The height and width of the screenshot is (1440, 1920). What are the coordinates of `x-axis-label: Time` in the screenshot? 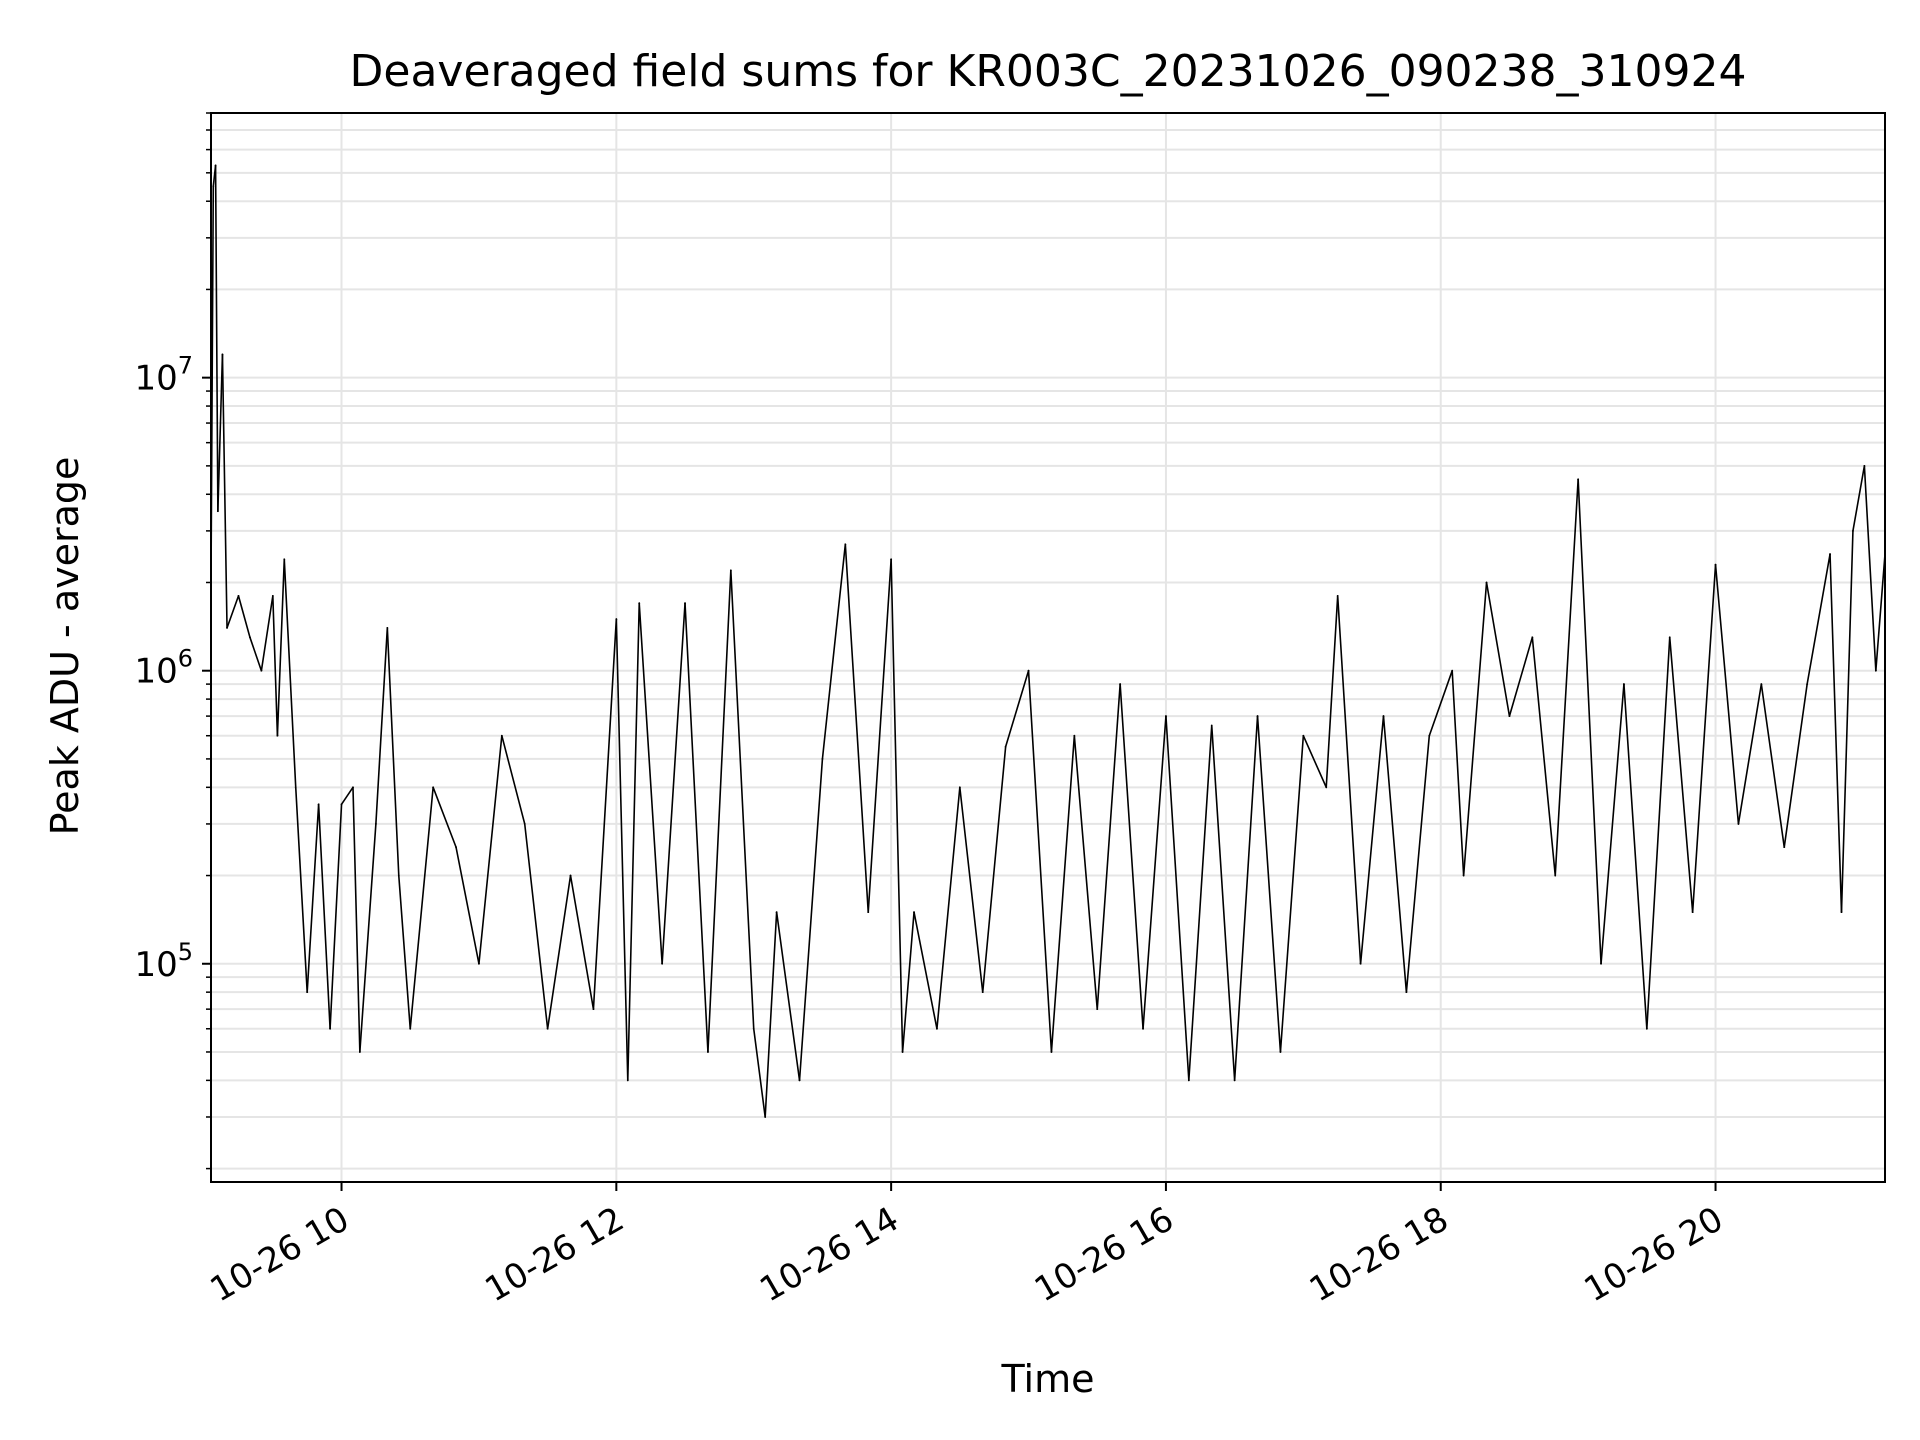 It's located at (1048, 1379).